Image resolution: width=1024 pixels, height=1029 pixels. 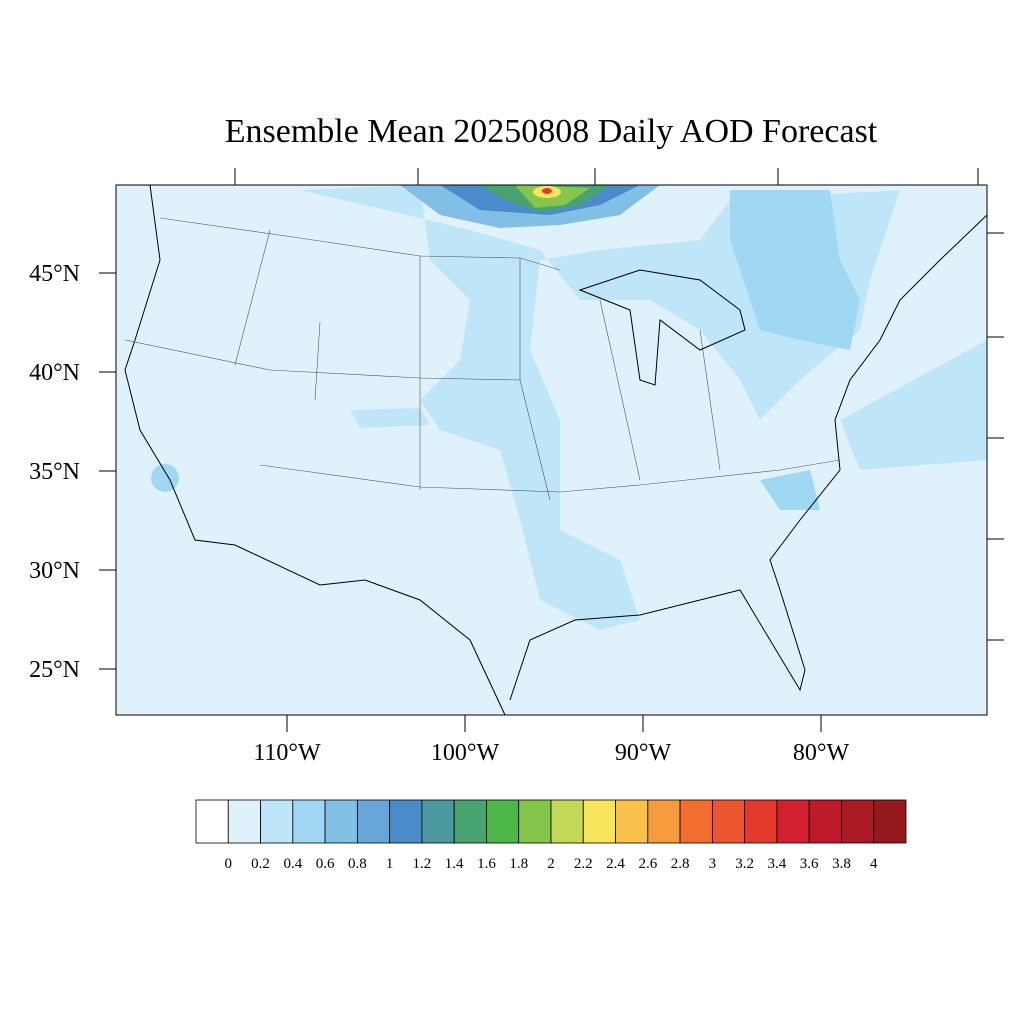 What do you see at coordinates (795, 270) in the screenshot?
I see `aod-northeast` at bounding box center [795, 270].